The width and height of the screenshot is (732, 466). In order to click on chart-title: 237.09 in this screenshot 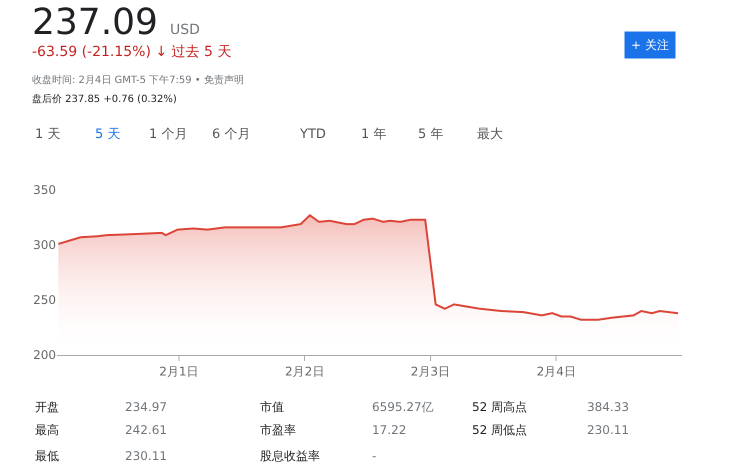, I will do `click(95, 22)`.